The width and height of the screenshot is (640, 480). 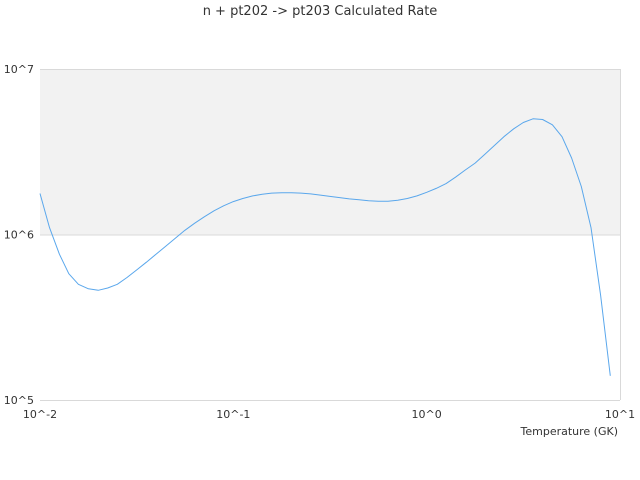 What do you see at coordinates (233, 414) in the screenshot?
I see `x-tick-label: 10^-1` at bounding box center [233, 414].